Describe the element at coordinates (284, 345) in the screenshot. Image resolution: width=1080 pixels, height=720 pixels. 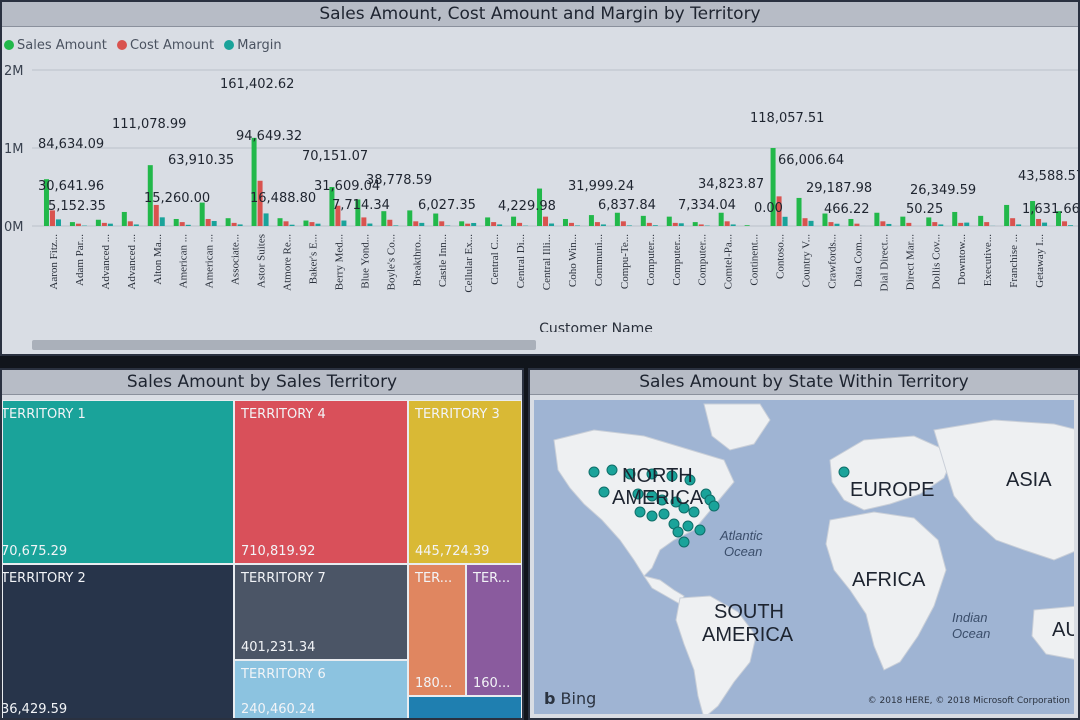
I see `scrollbar-thumb` at that location.